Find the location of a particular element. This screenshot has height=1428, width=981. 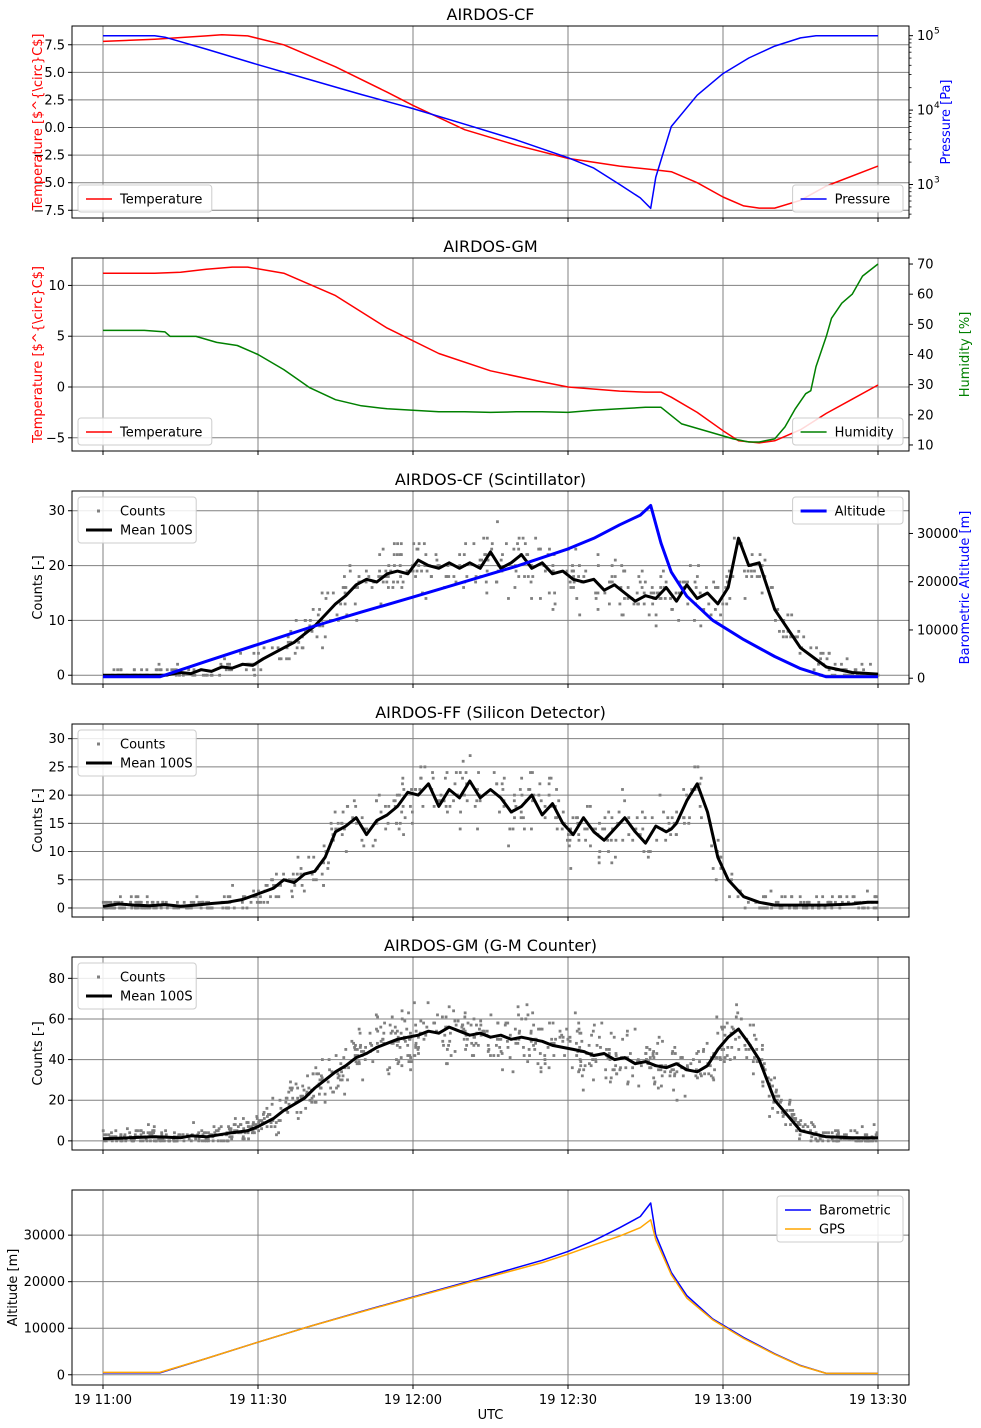

legend-box is located at coordinates (848, 198).